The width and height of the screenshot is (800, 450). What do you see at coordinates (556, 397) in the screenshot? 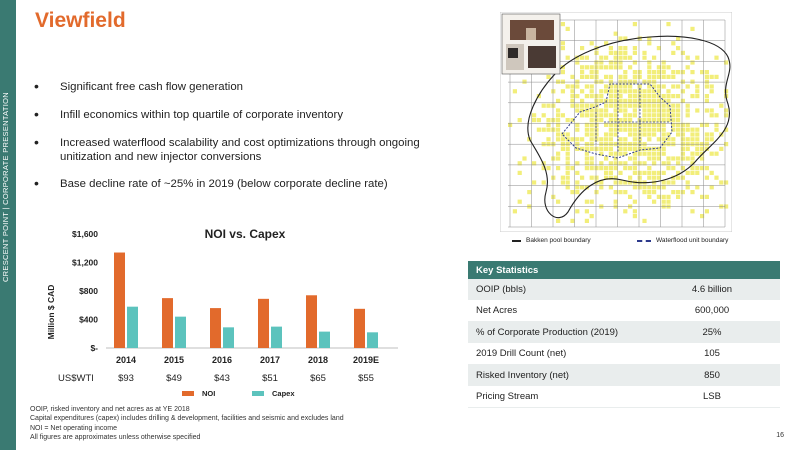
I see `stat-label: Pricing Stream` at bounding box center [556, 397].